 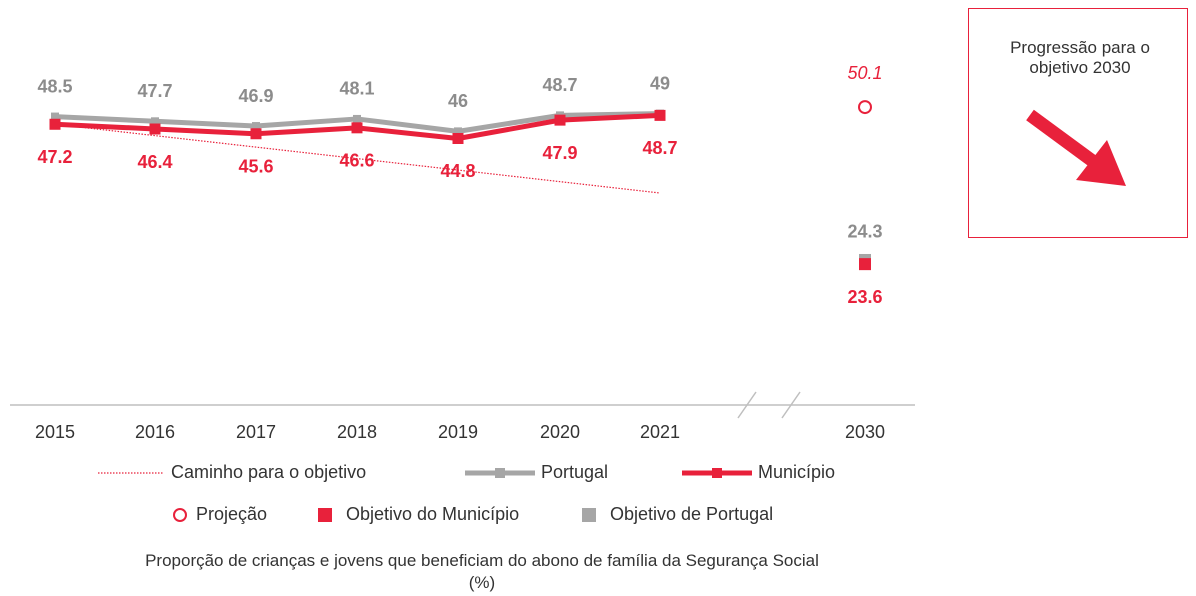 I want to click on x-tick-label: 2030, so click(x=865, y=432).